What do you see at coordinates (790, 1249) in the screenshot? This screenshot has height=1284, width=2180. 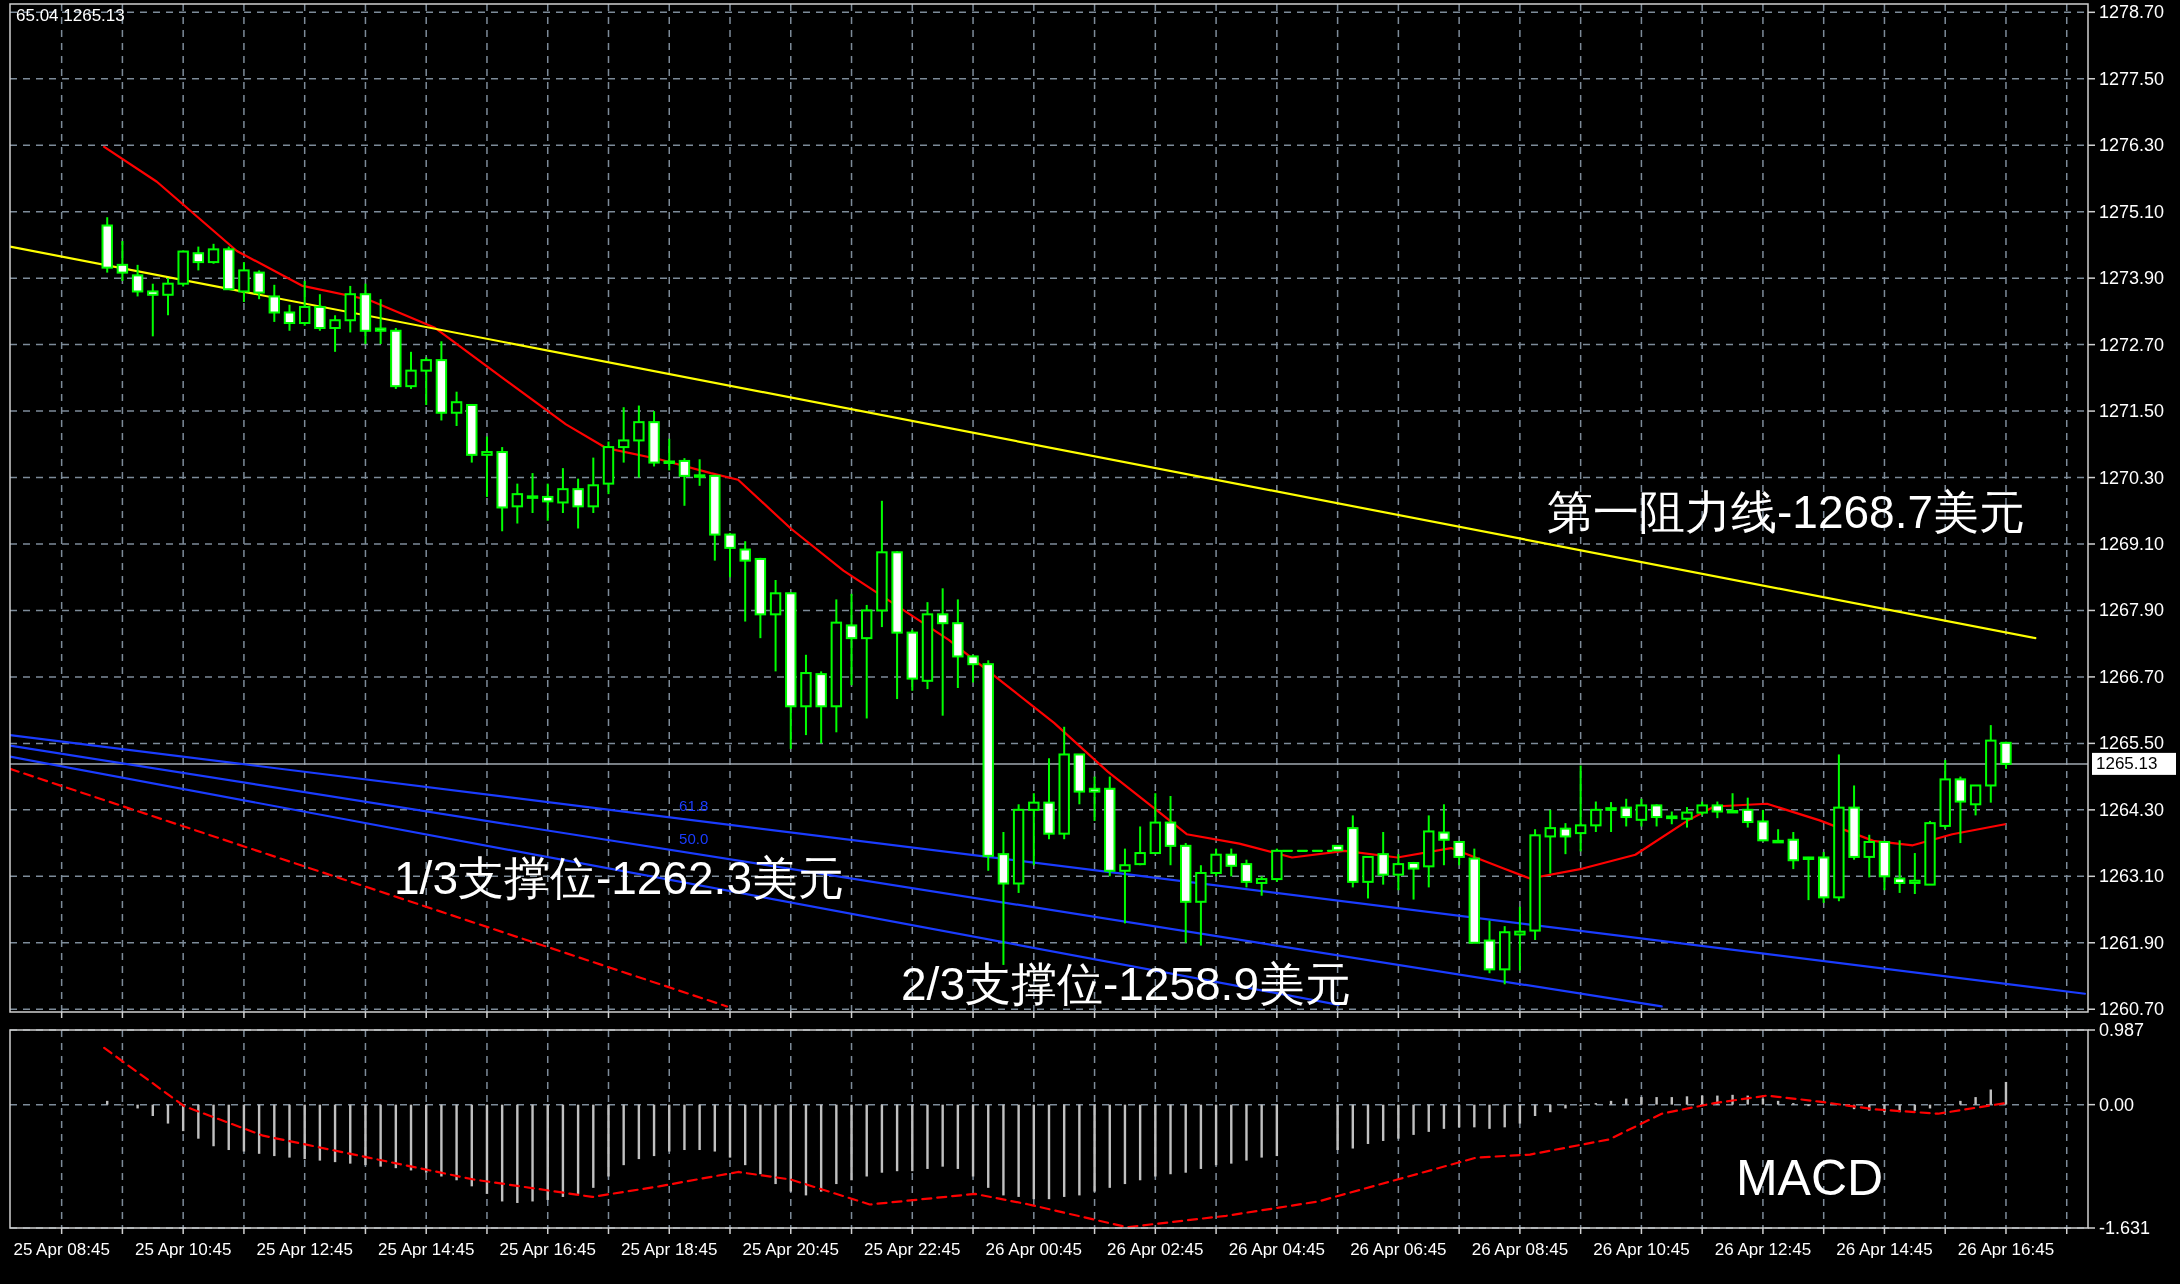 I see `x-tick-label: 25 Apr 20:45` at bounding box center [790, 1249].